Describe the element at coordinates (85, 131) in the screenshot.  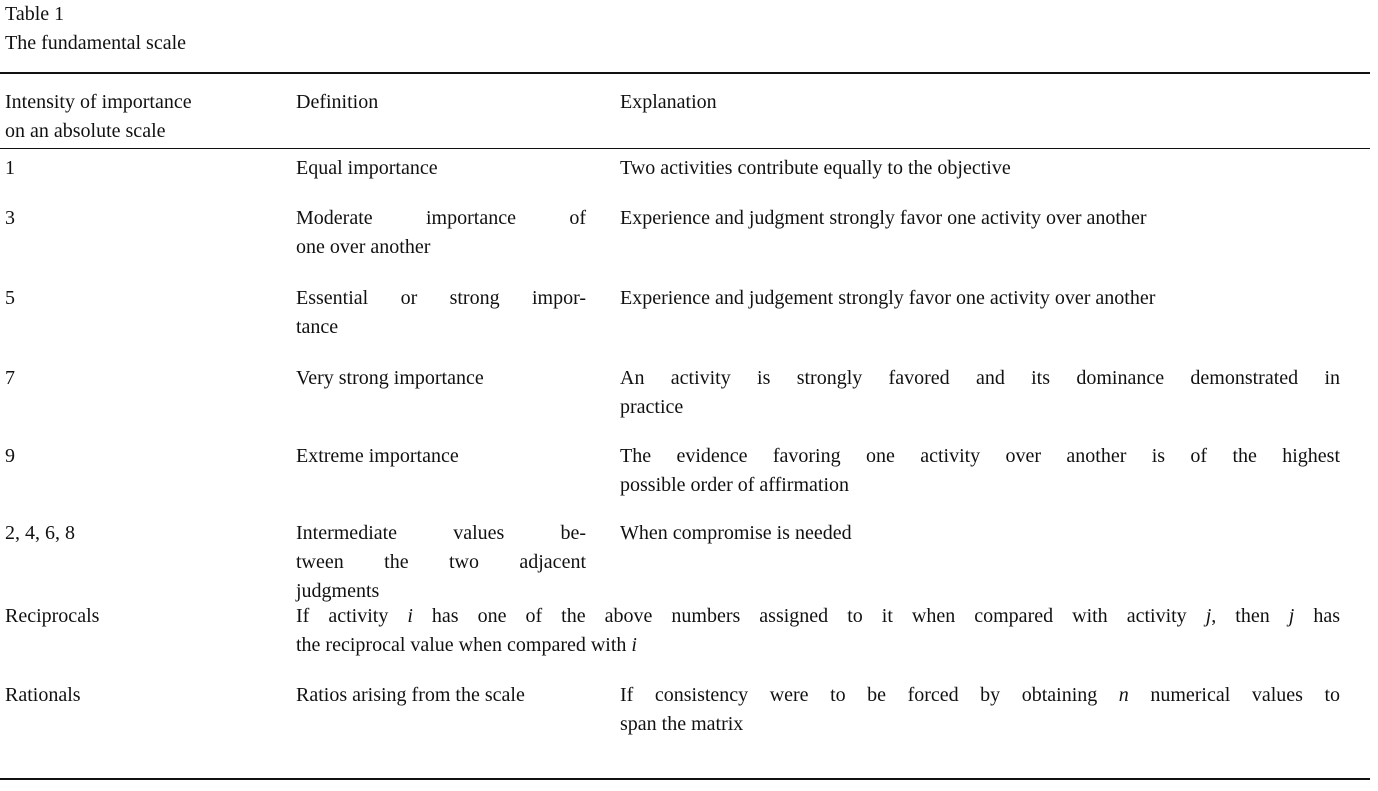
I see `header-intensity-line2: on an absolute scale` at that location.